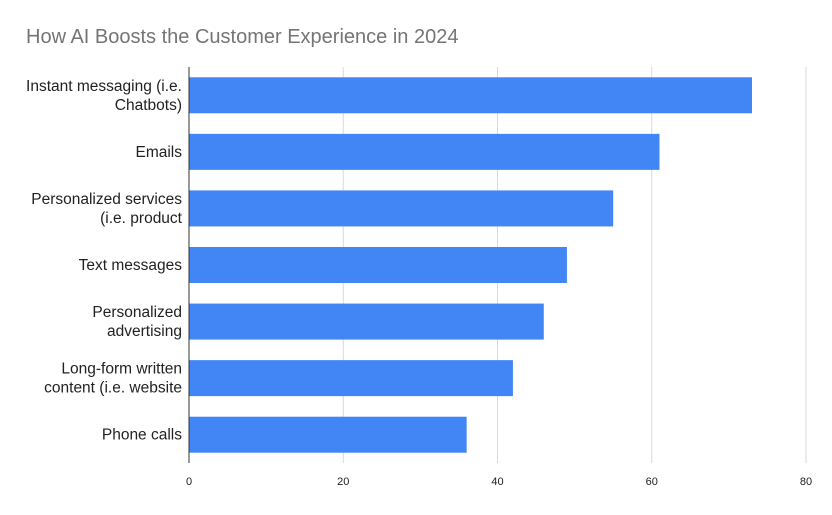 This screenshot has width=832, height=515. I want to click on category-label: Chatbots), so click(148, 105).